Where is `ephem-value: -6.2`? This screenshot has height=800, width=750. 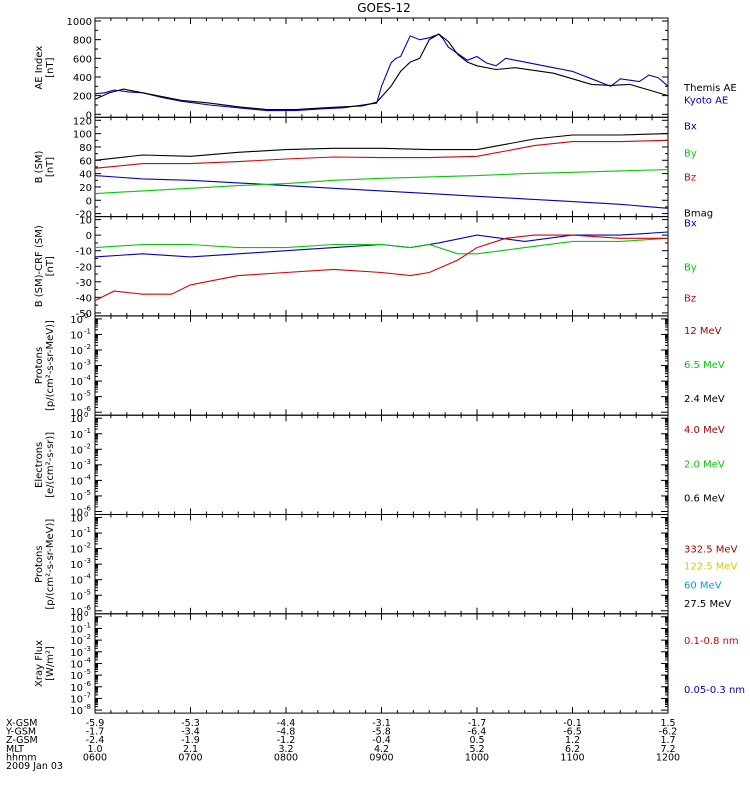 ephem-value: -6.2 is located at coordinates (668, 732).